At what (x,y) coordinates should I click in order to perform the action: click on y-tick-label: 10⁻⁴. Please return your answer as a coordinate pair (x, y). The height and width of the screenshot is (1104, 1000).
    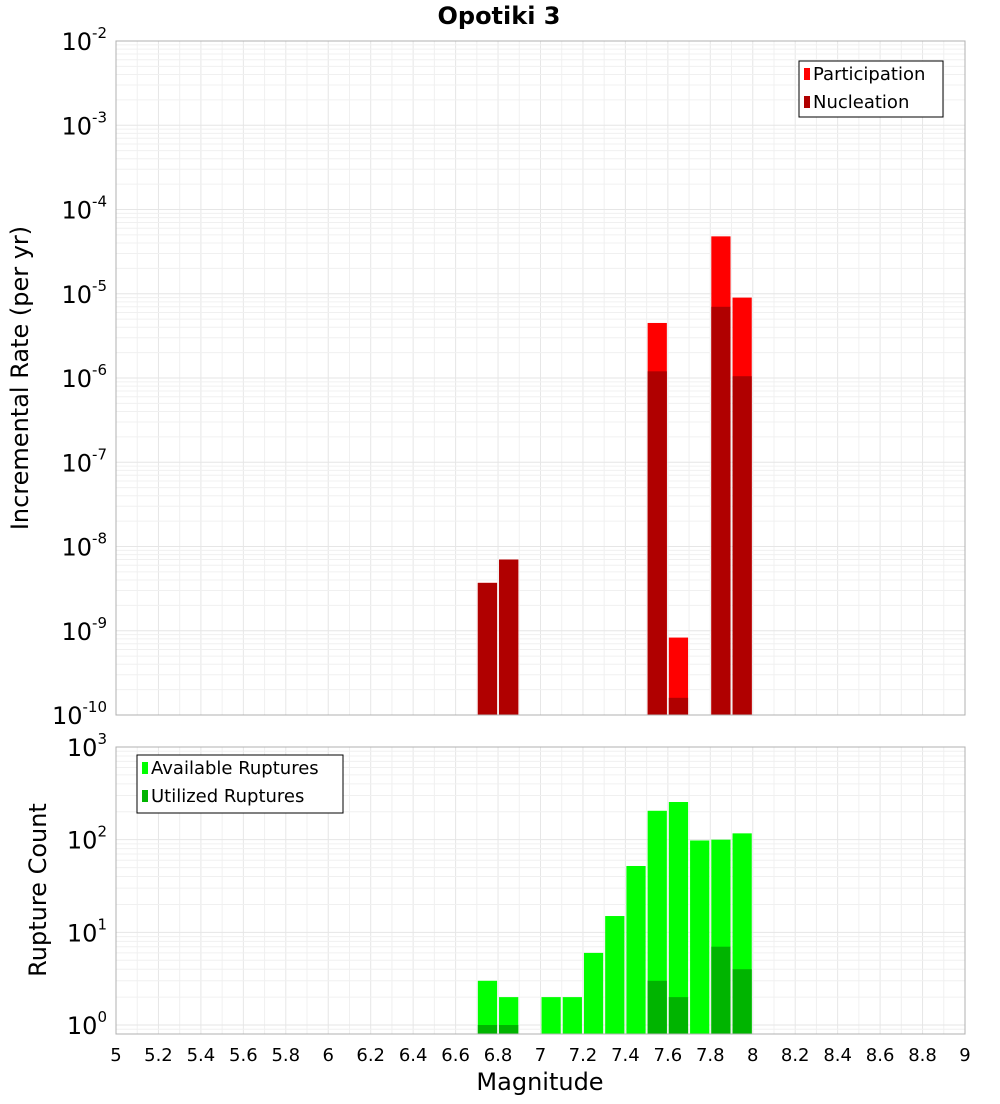
    Looking at the image, I should click on (84, 209).